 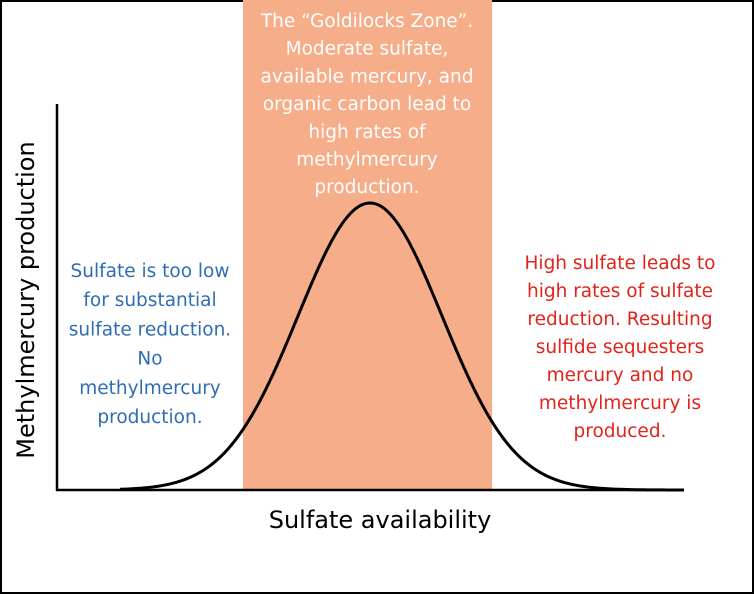 I want to click on annotation-line: organic carbon lead to, so click(x=367, y=104).